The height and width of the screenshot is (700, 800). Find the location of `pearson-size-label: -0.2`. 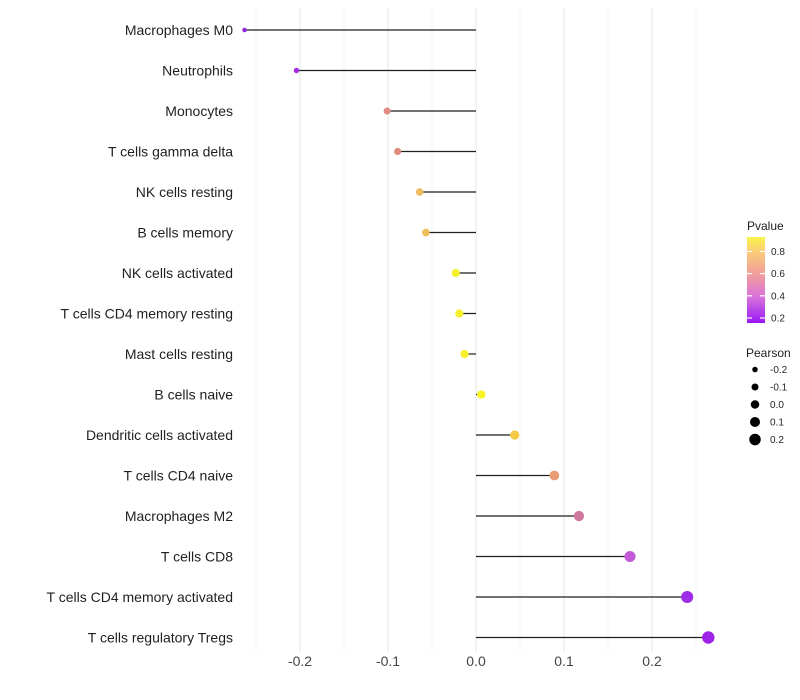

pearson-size-label: -0.2 is located at coordinates (779, 370).